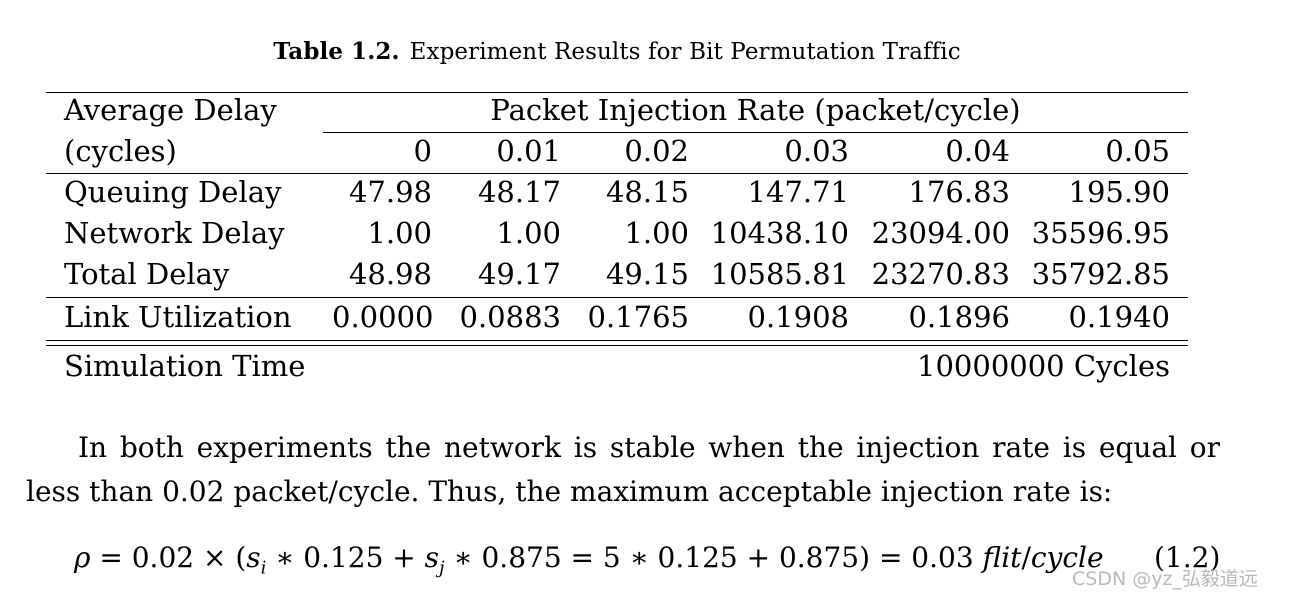 Image resolution: width=1299 pixels, height=597 pixels. Describe the element at coordinates (510, 317) in the screenshot. I see `table-cell: 0.0883` at that location.